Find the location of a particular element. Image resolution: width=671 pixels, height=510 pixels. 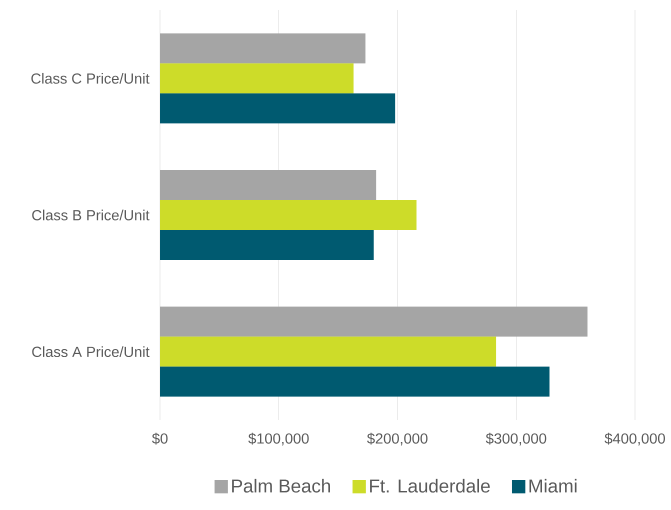

x-tick-label: $200,000 is located at coordinates (397, 439).